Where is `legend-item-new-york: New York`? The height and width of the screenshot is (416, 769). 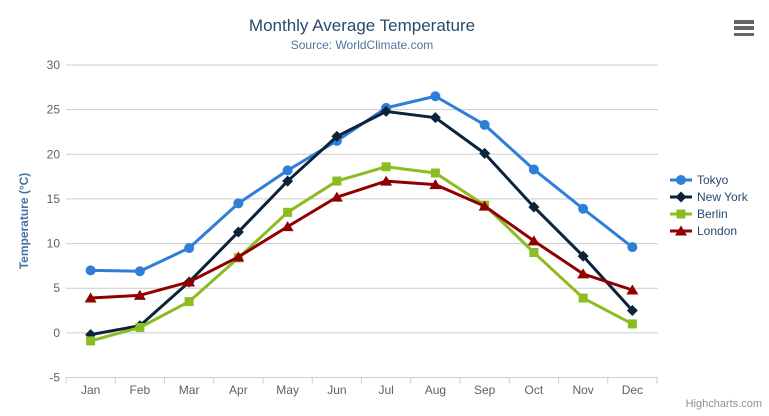
legend-item-new-york: New York is located at coordinates (709, 196).